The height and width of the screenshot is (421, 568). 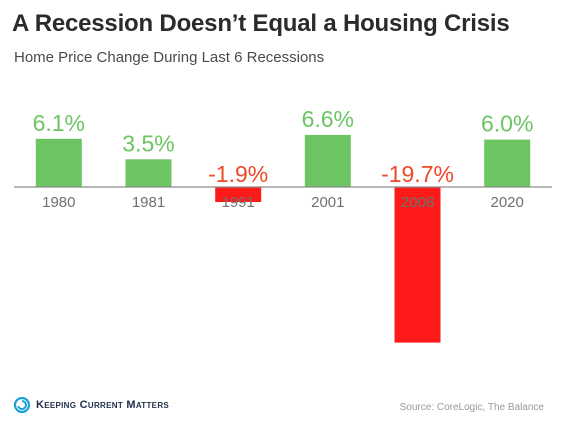 I want to click on value-label: 6.6%, so click(x=328, y=119).